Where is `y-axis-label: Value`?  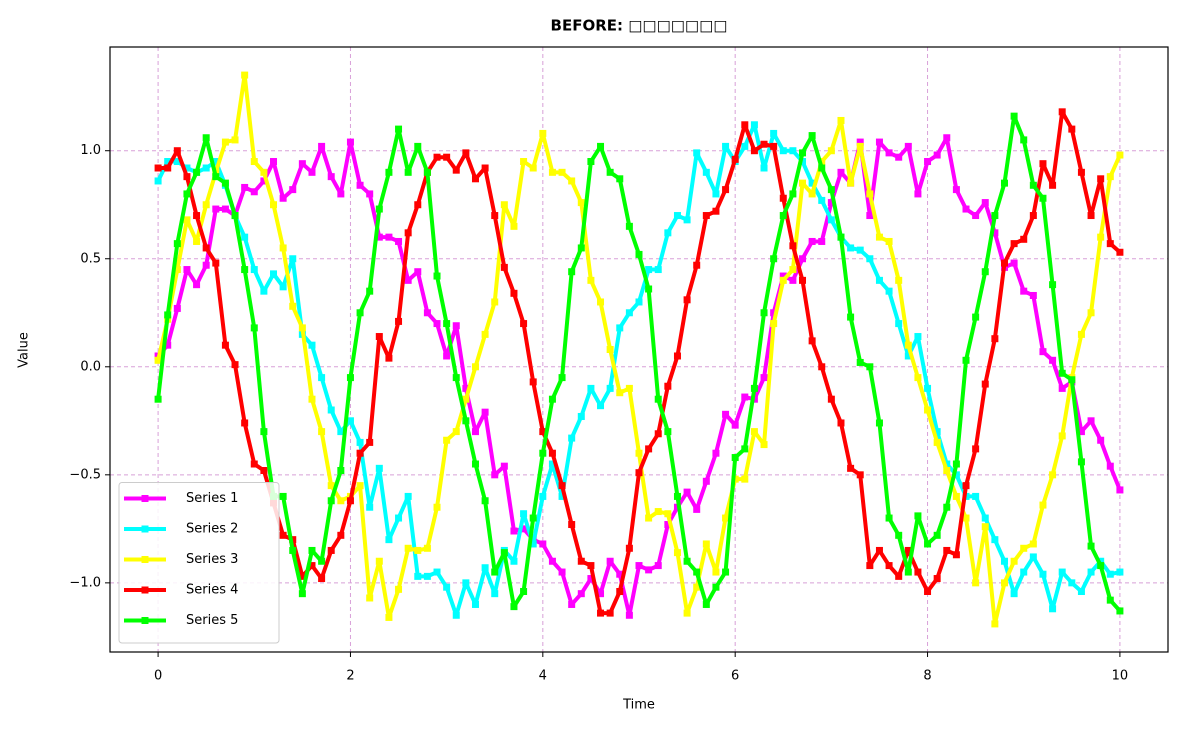
y-axis-label: Value is located at coordinates (24, 350).